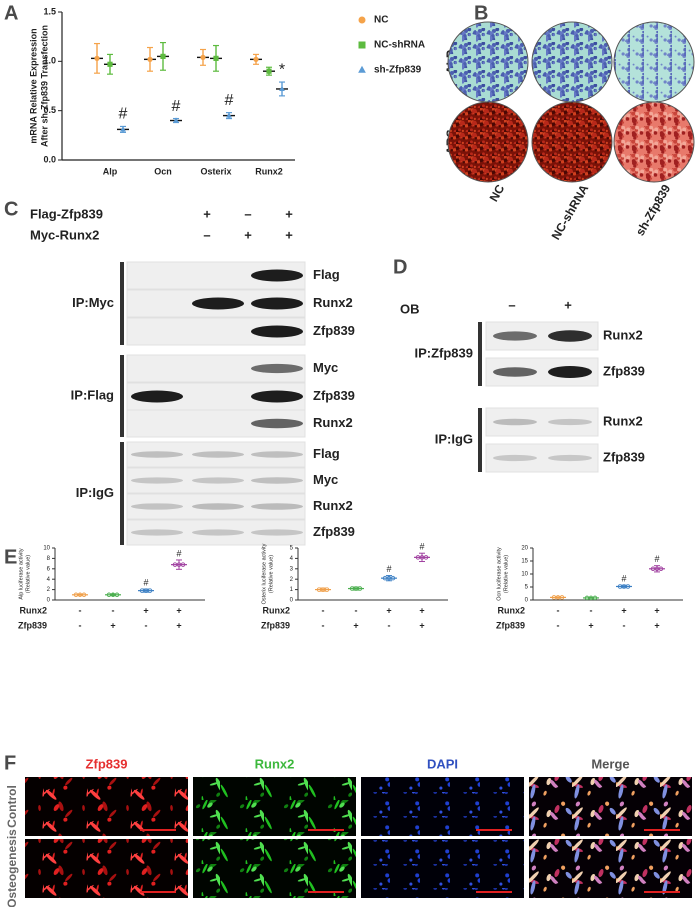 The width and height of the screenshot is (696, 907). What do you see at coordinates (49, 559) in the screenshot?
I see `y-tick-label: 8` at bounding box center [49, 559].